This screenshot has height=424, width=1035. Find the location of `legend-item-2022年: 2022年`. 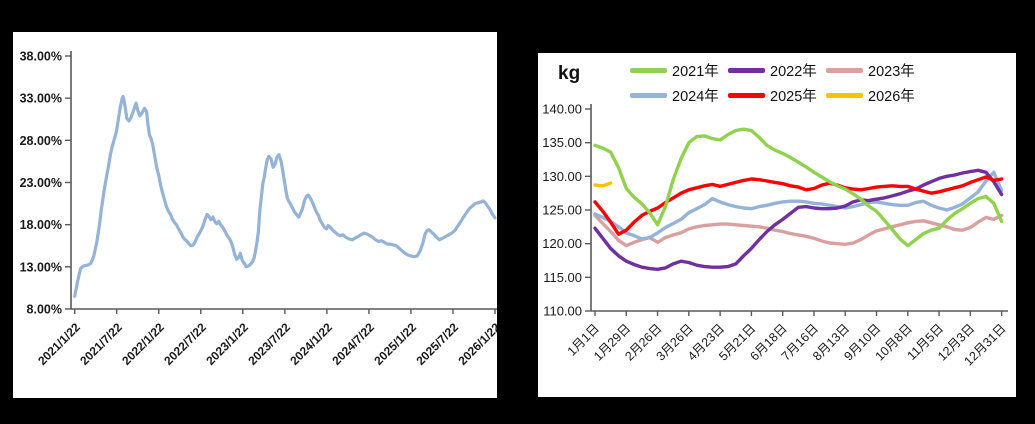

legend-item-2022年: 2022年 is located at coordinates (777, 70).